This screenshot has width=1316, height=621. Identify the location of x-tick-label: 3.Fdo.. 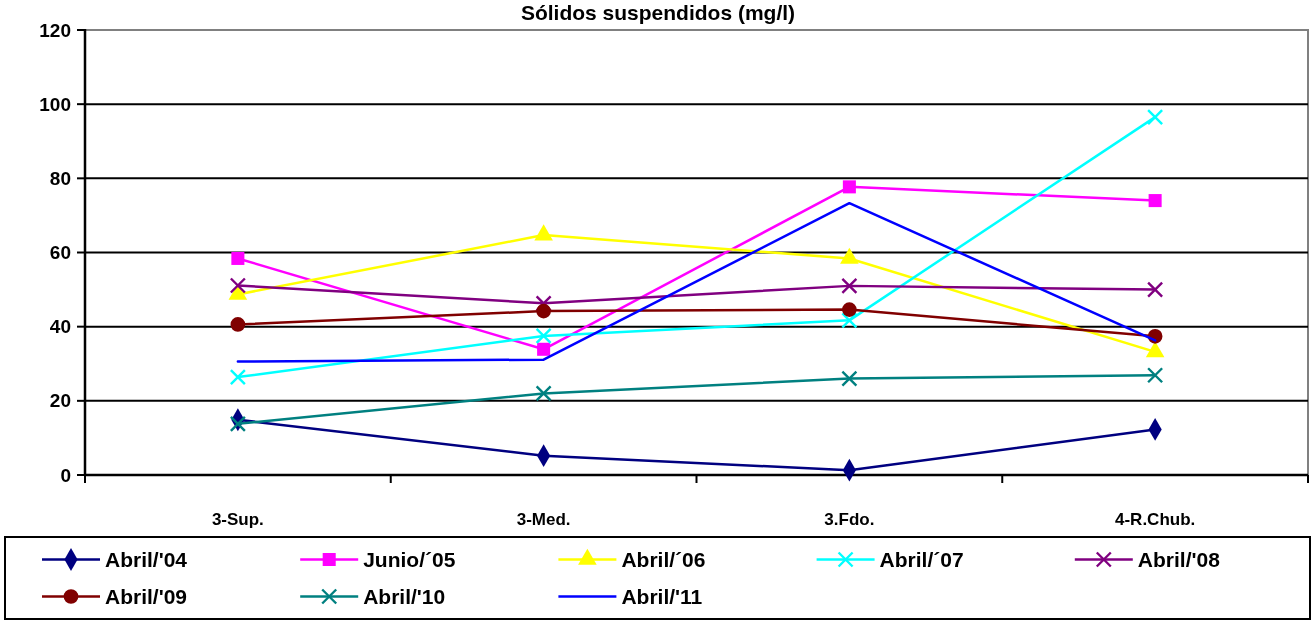
(849, 519).